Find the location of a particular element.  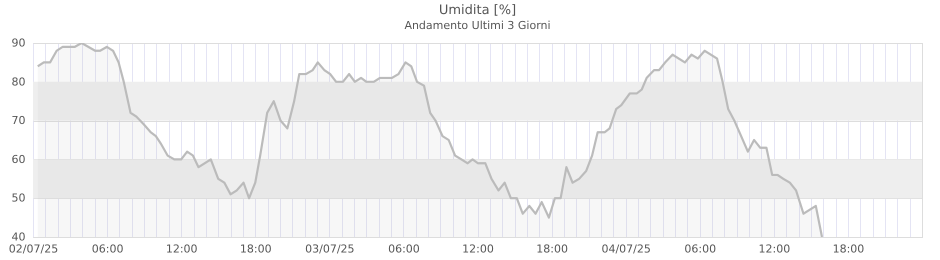

chart-subtitle: Andamento Ultimi 3 Giorni is located at coordinates (477, 25).